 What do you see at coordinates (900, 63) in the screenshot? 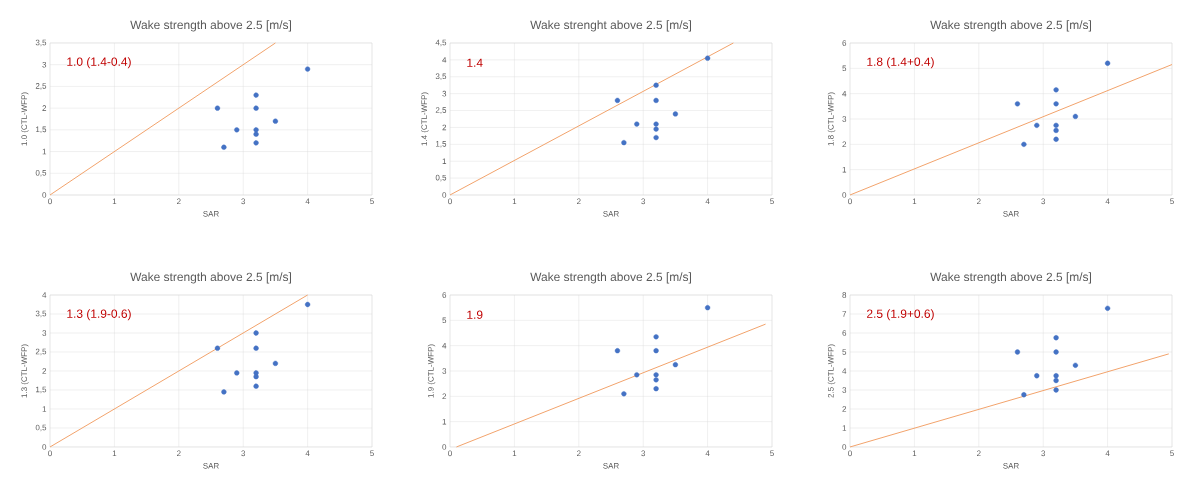
I see `annotation: 1.8 (1.4+0.4)` at bounding box center [900, 63].